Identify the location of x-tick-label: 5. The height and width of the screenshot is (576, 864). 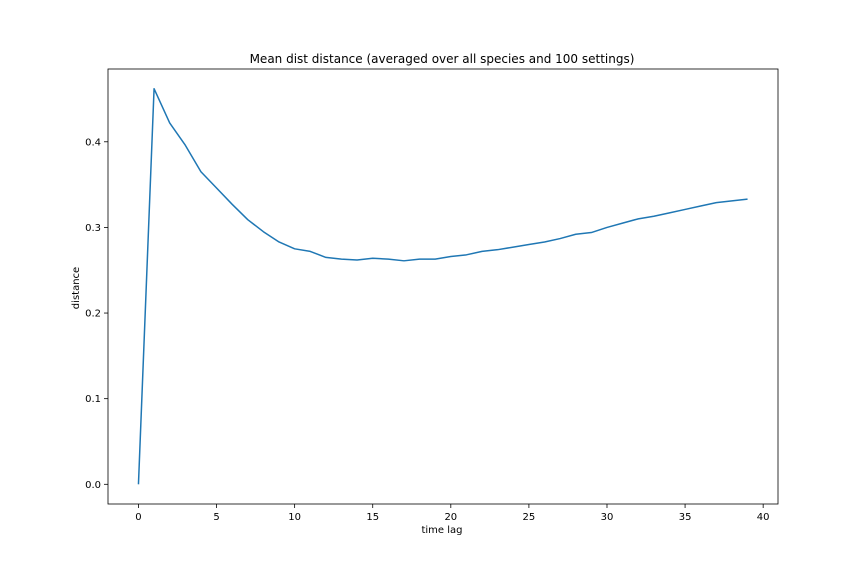
(216, 517).